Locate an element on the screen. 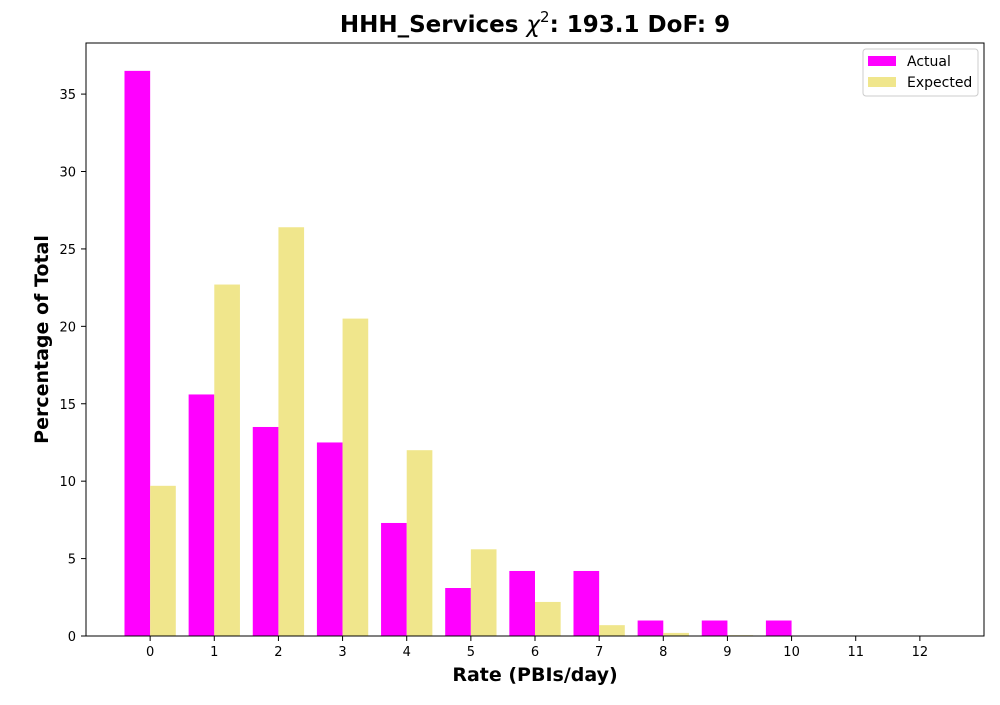 The height and width of the screenshot is (705, 1000). x-tick-label-11: 11 is located at coordinates (855, 652).